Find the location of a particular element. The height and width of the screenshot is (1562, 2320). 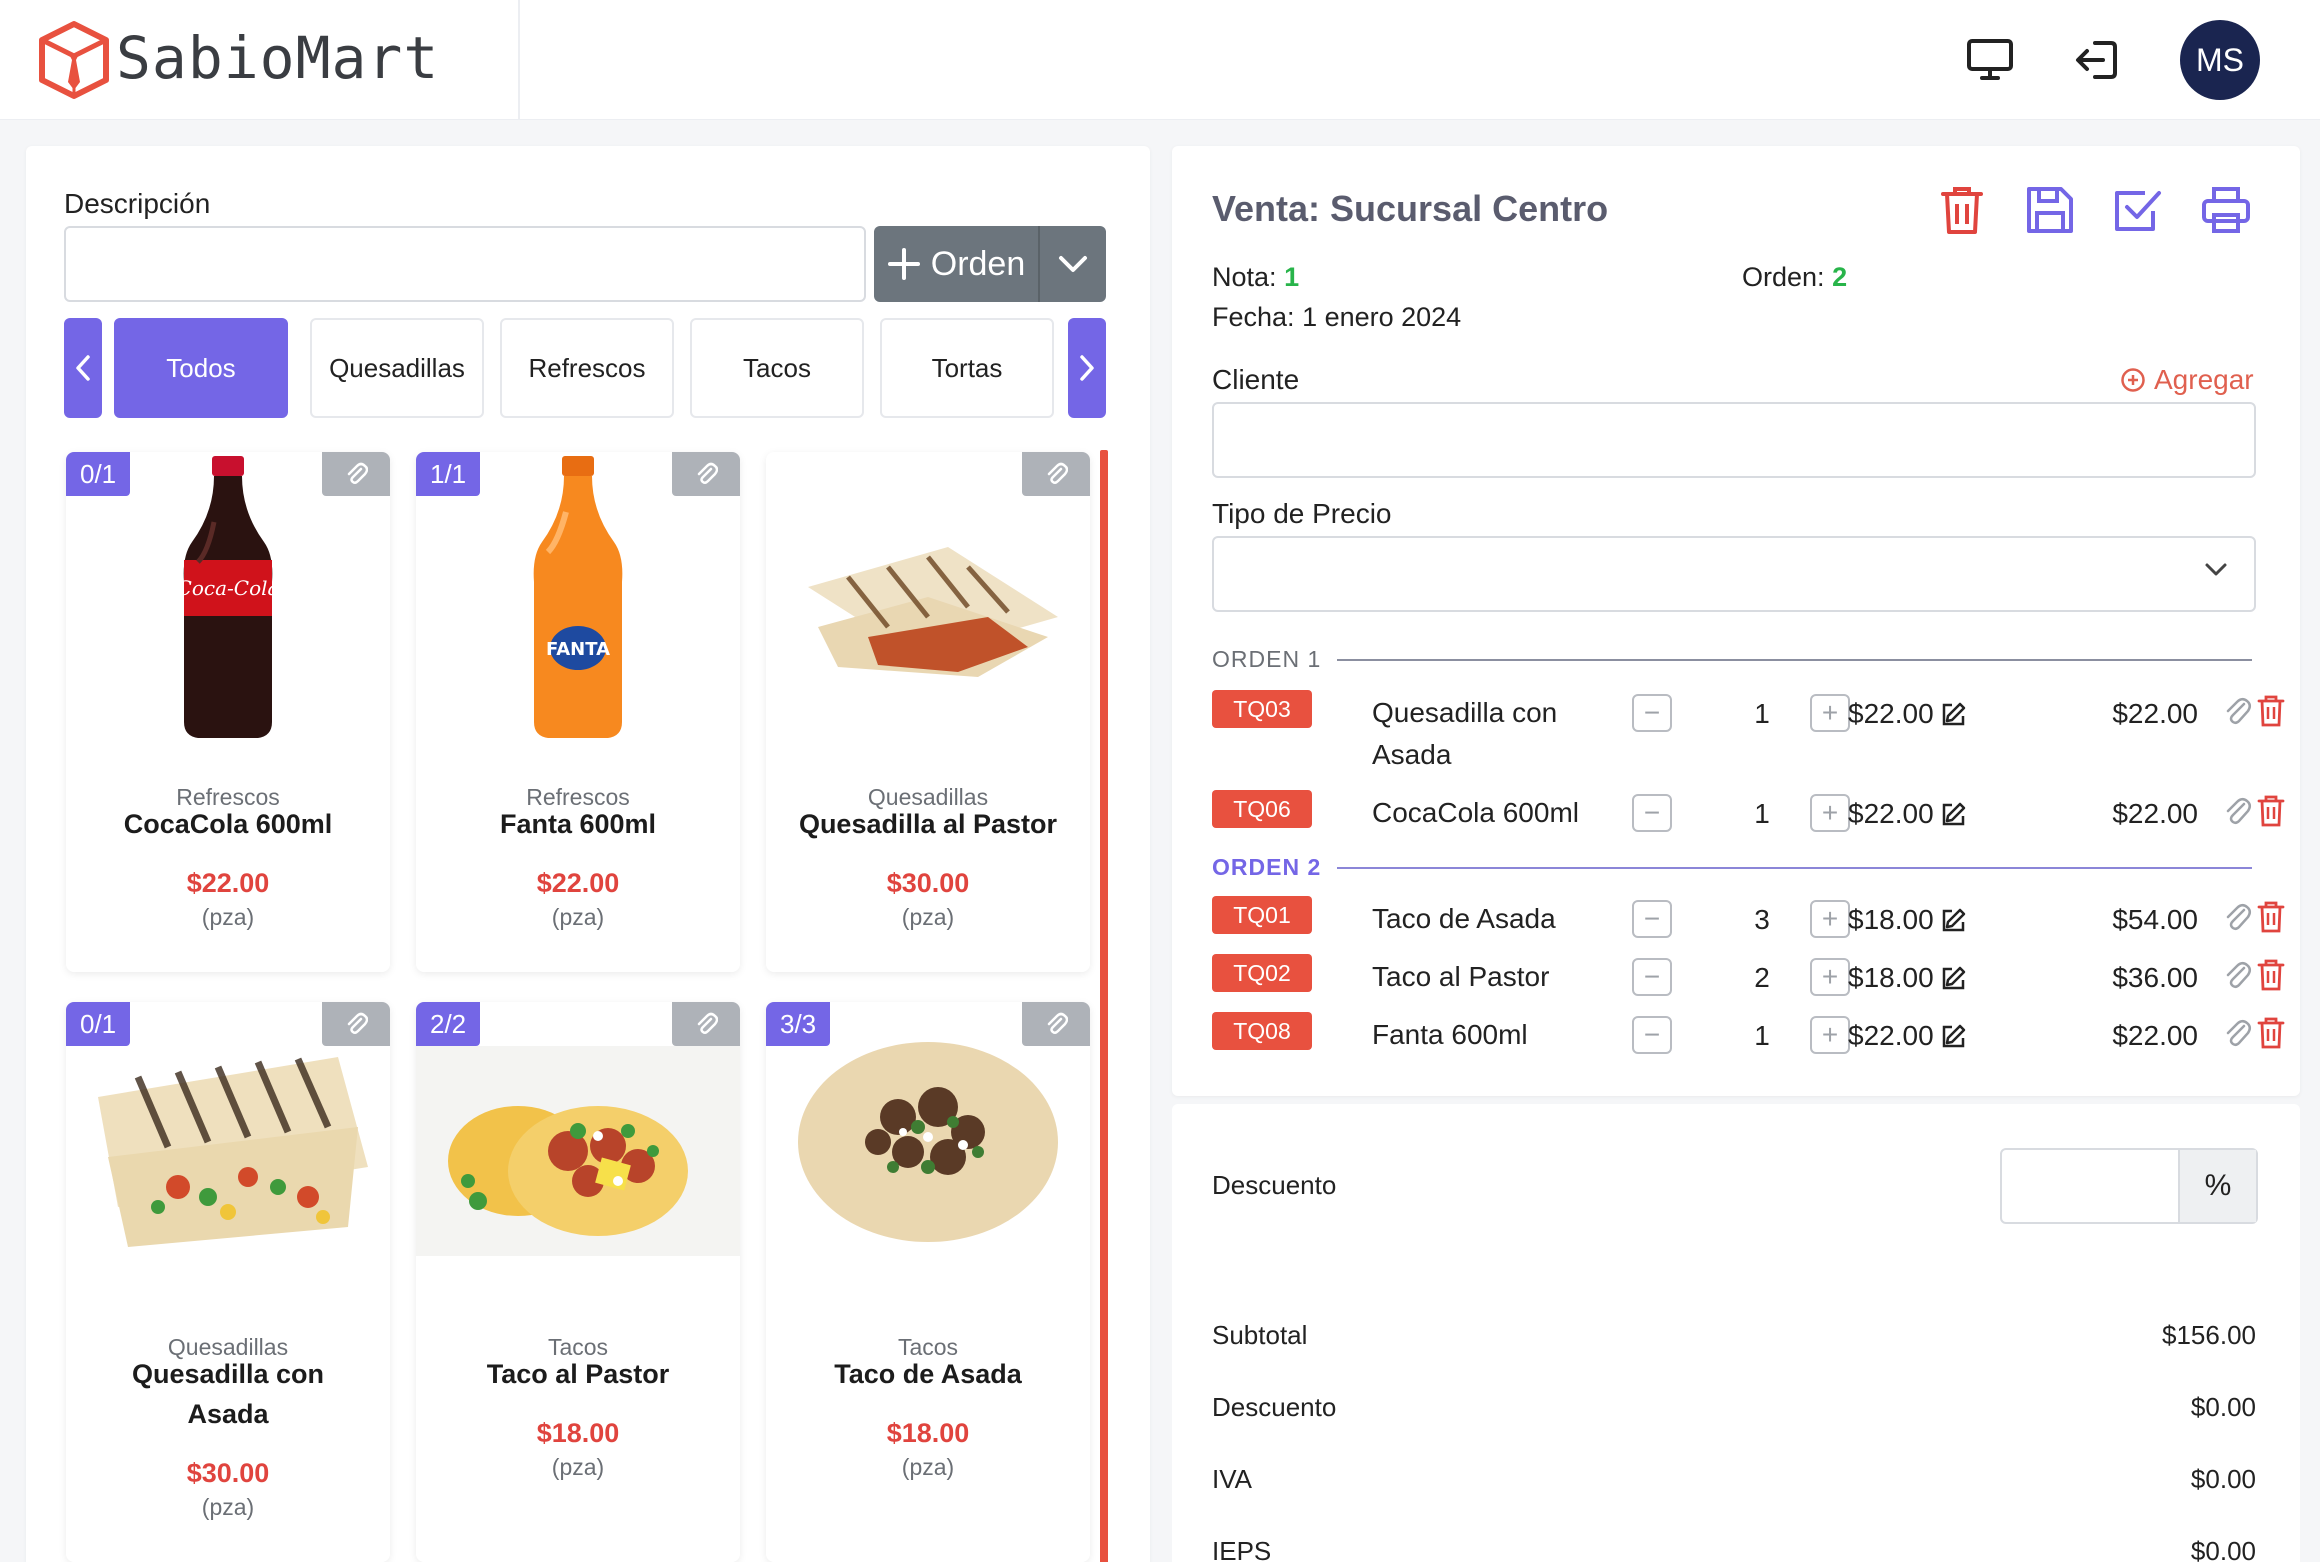

price-type-select is located at coordinates (1734, 574).